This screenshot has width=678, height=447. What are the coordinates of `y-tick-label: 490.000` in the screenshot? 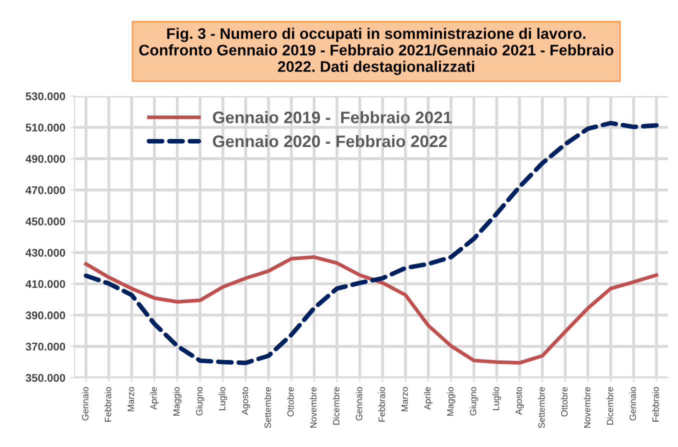 It's located at (46, 158).